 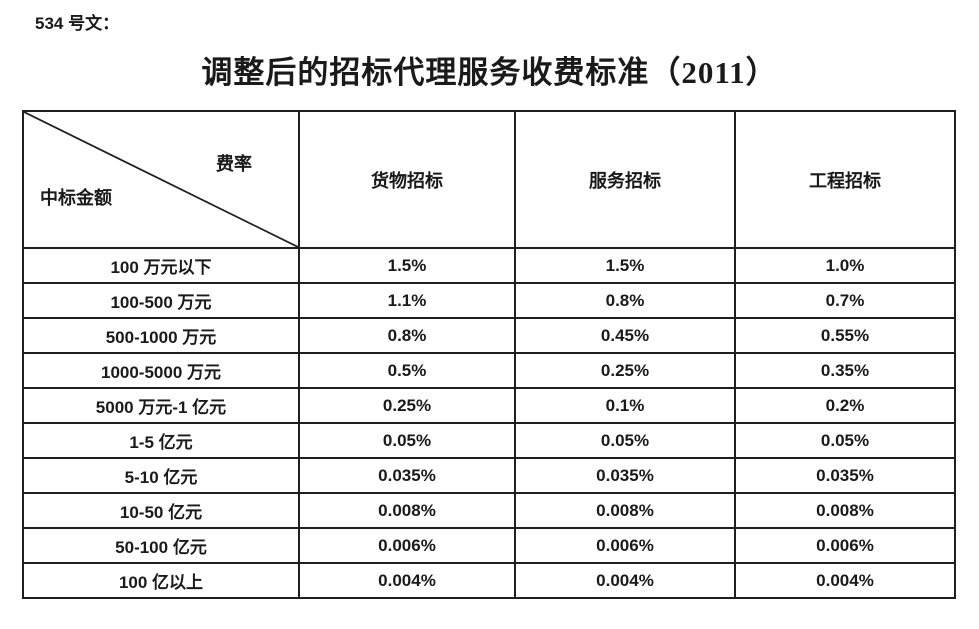 I want to click on corner-header-cell: 费率 中标金额, so click(x=161, y=179).